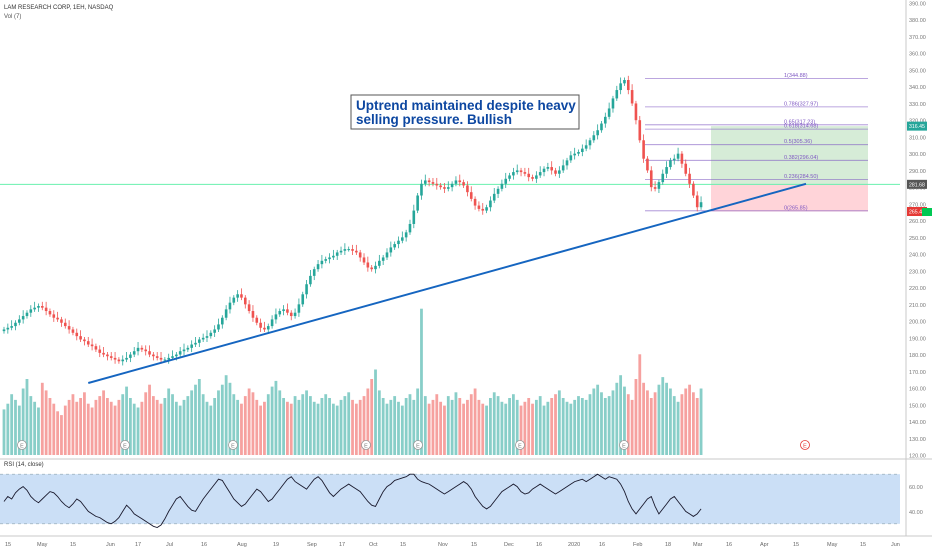 Image resolution: width=932 pixels, height=550 pixels. Describe the element at coordinates (450, 499) in the screenshot. I see `rsi-band` at that location.